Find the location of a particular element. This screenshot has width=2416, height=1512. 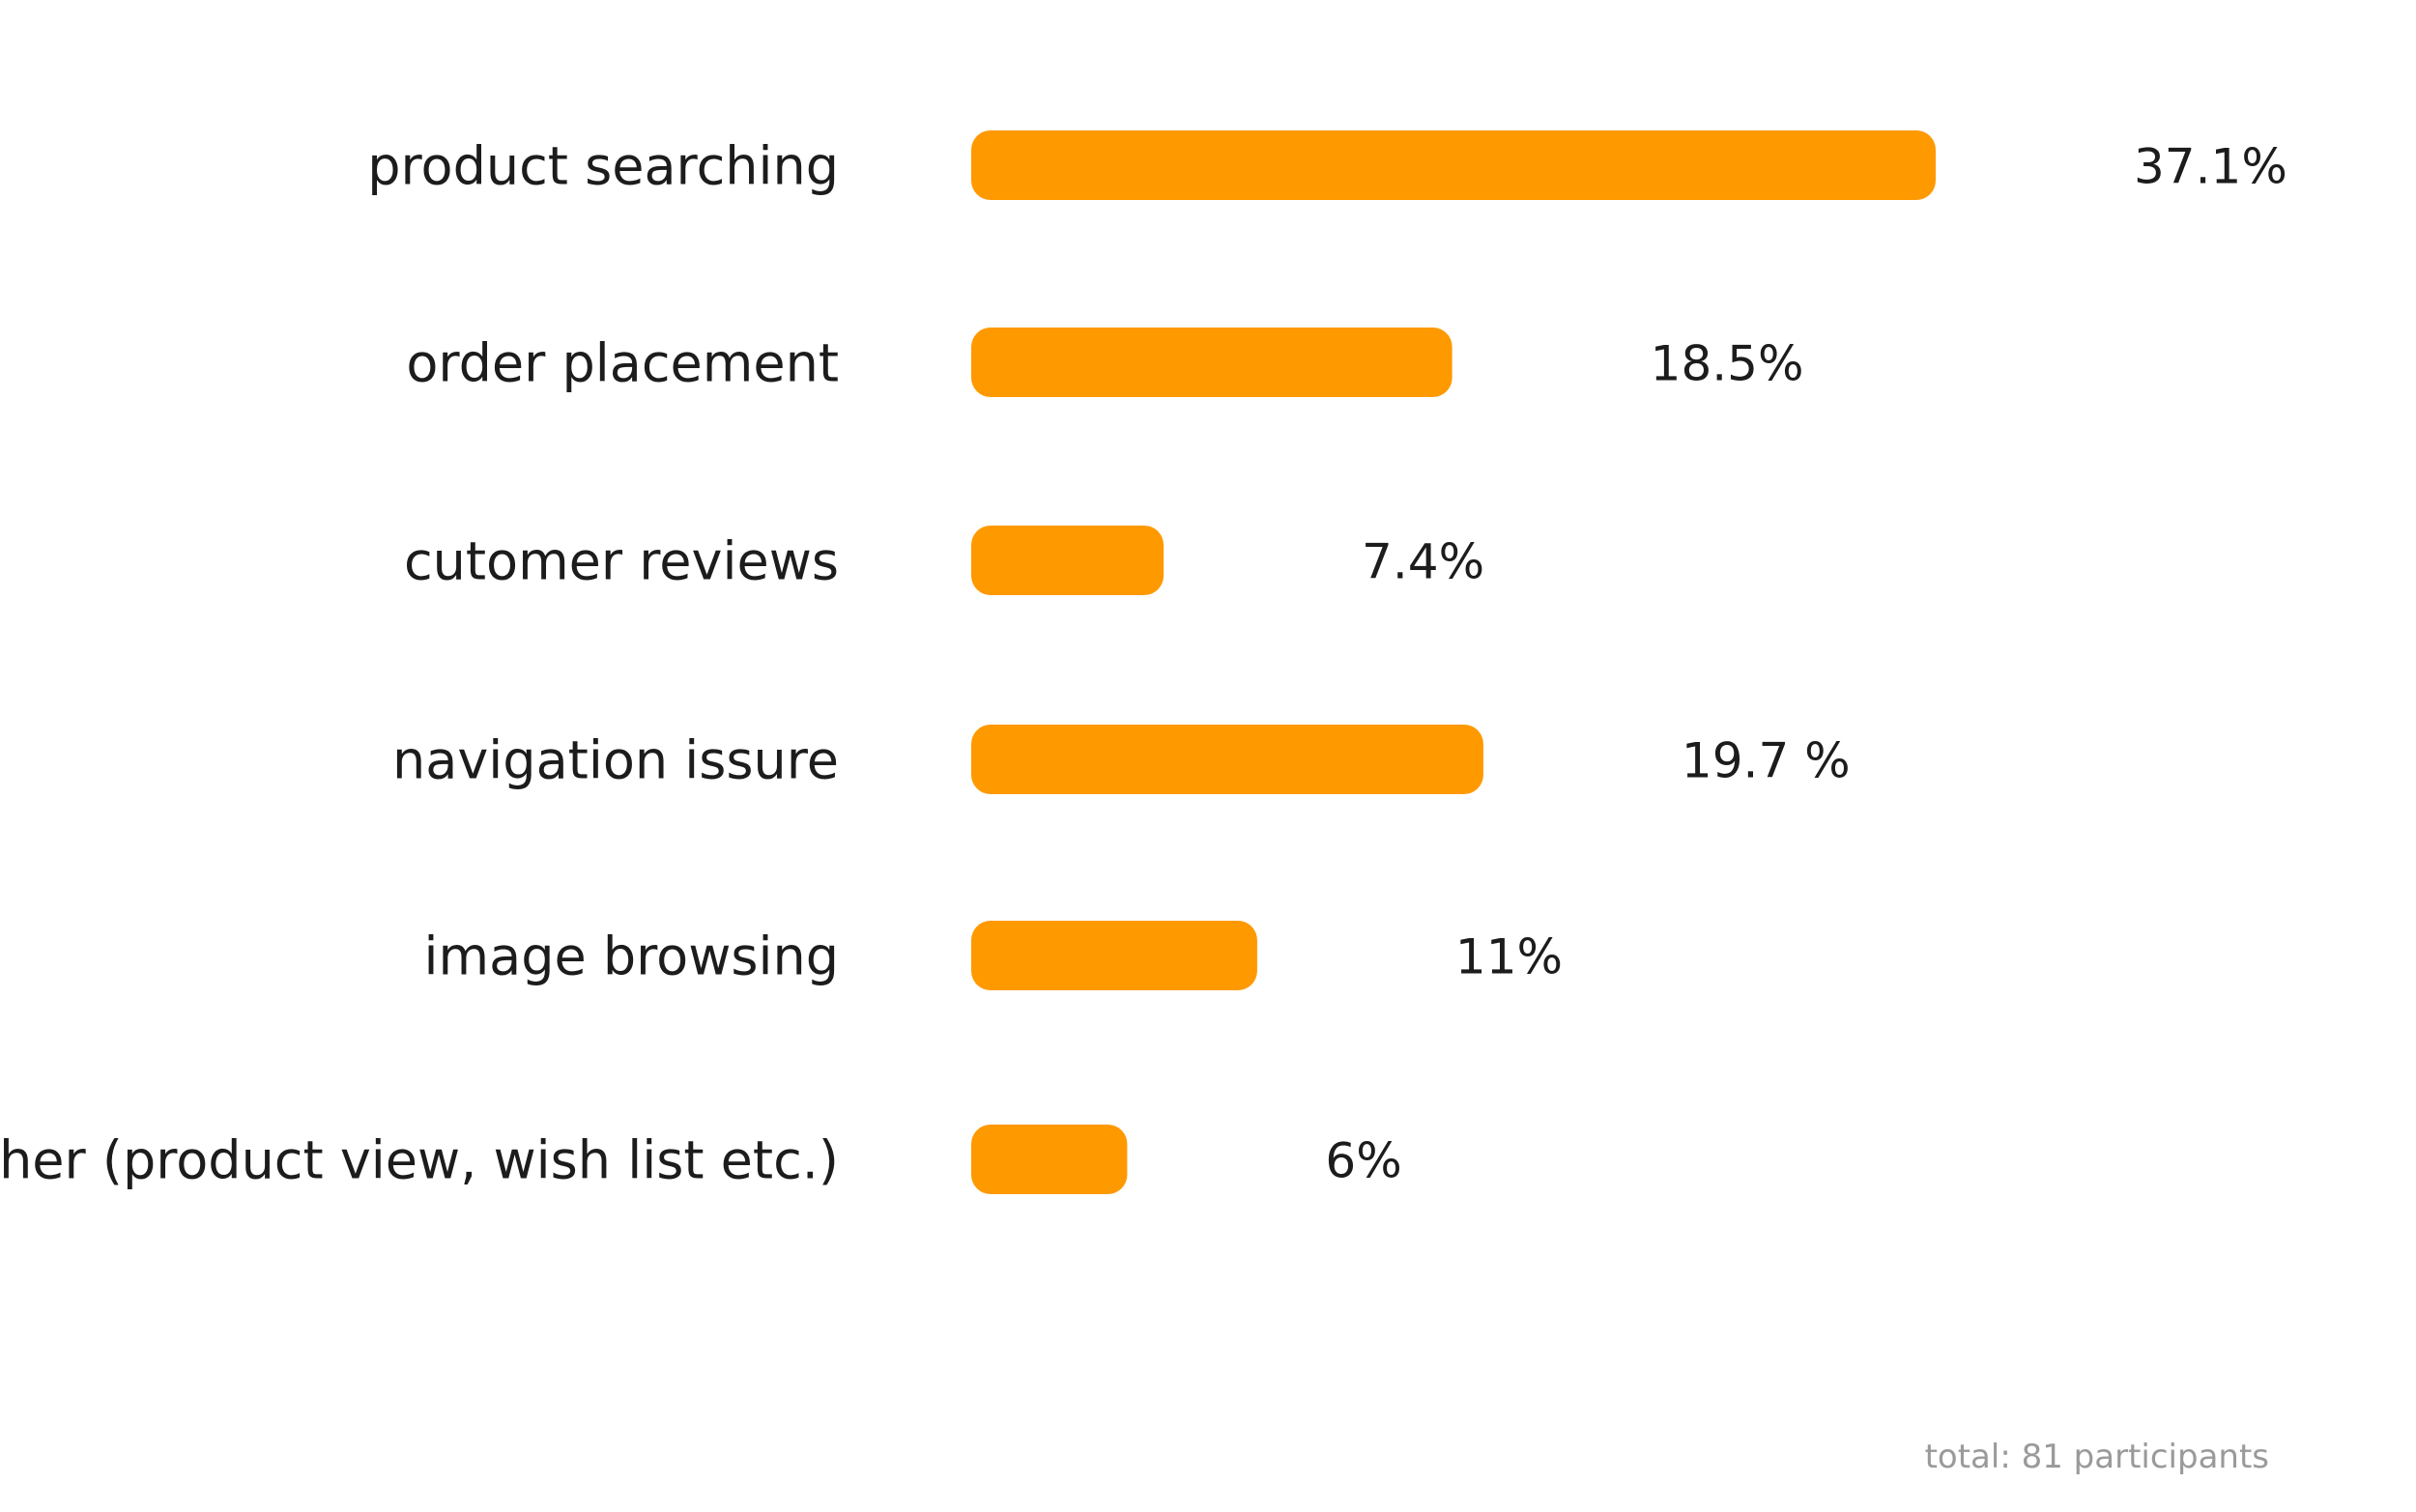

value-label: 7.4% is located at coordinates (1423, 562).